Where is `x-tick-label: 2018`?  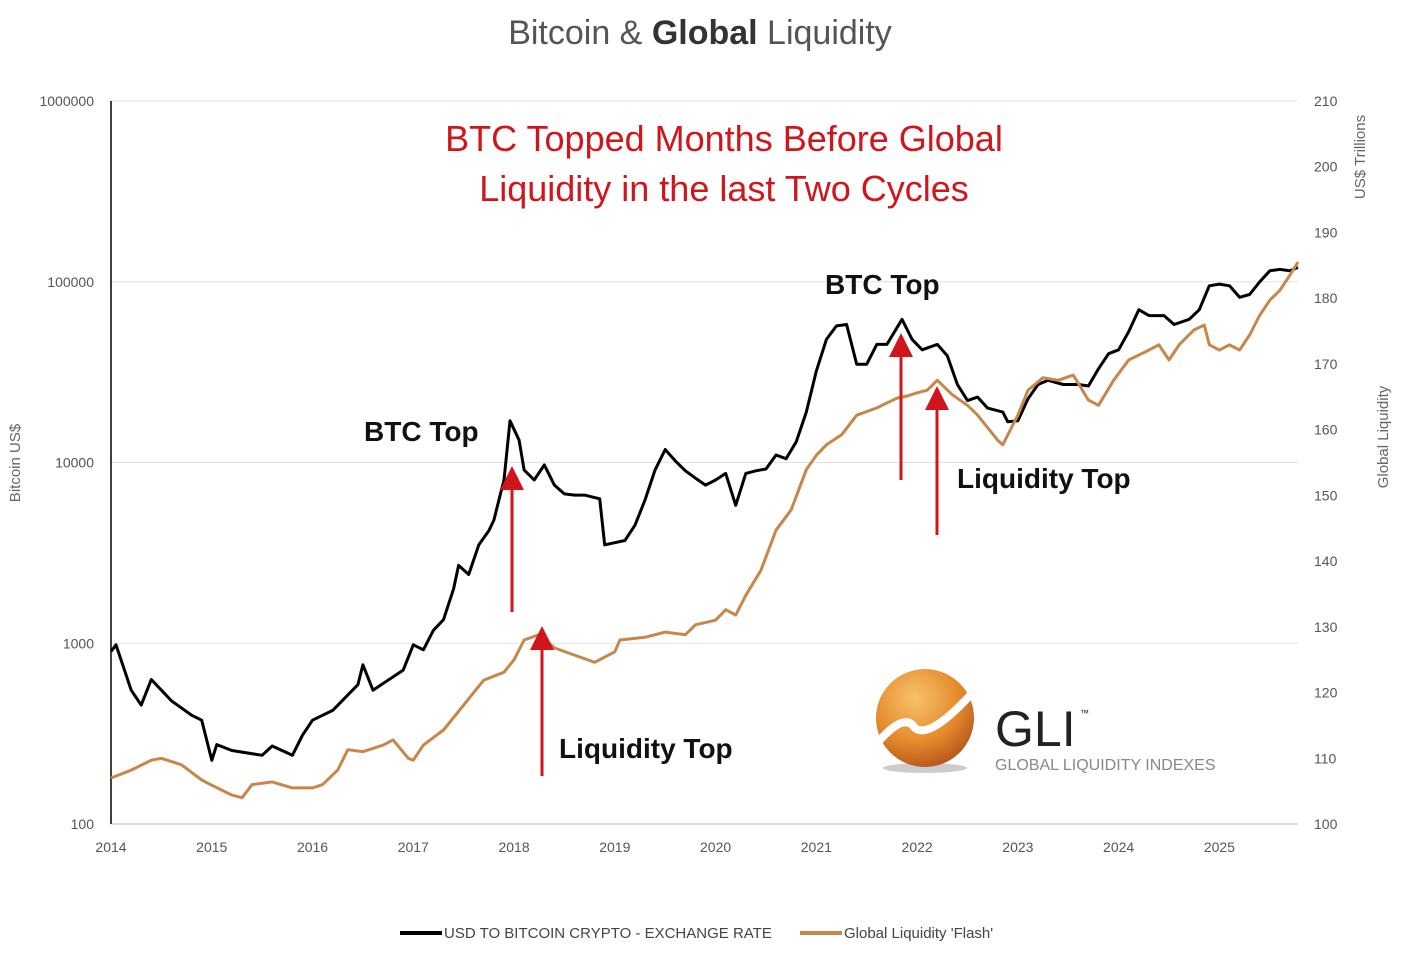
x-tick-label: 2018 is located at coordinates (513, 847).